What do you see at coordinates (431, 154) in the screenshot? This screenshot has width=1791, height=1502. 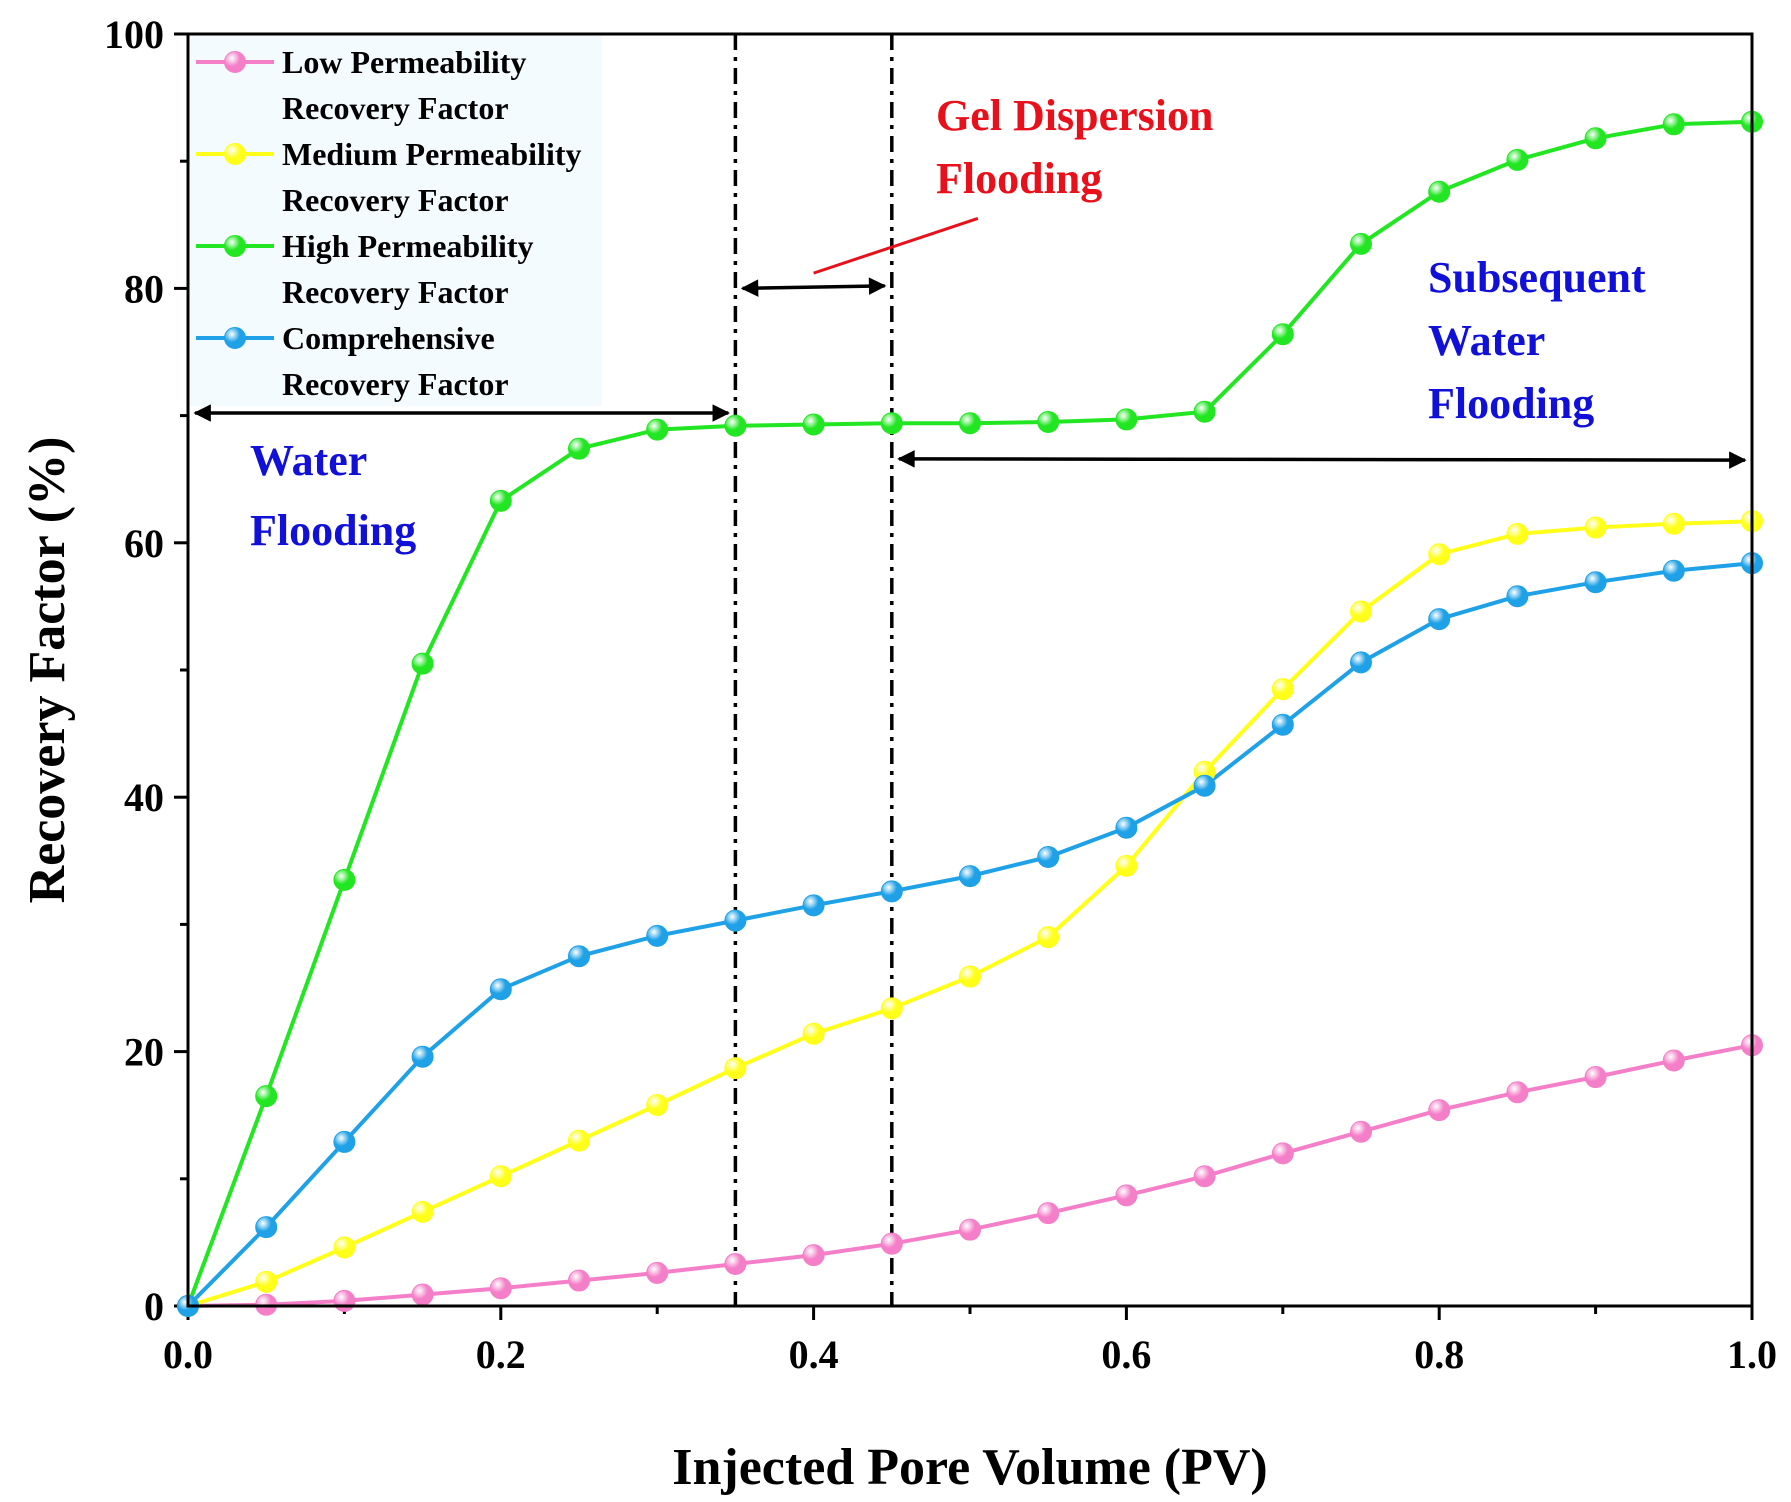 I see `legend-label: Medium Permeability` at bounding box center [431, 154].